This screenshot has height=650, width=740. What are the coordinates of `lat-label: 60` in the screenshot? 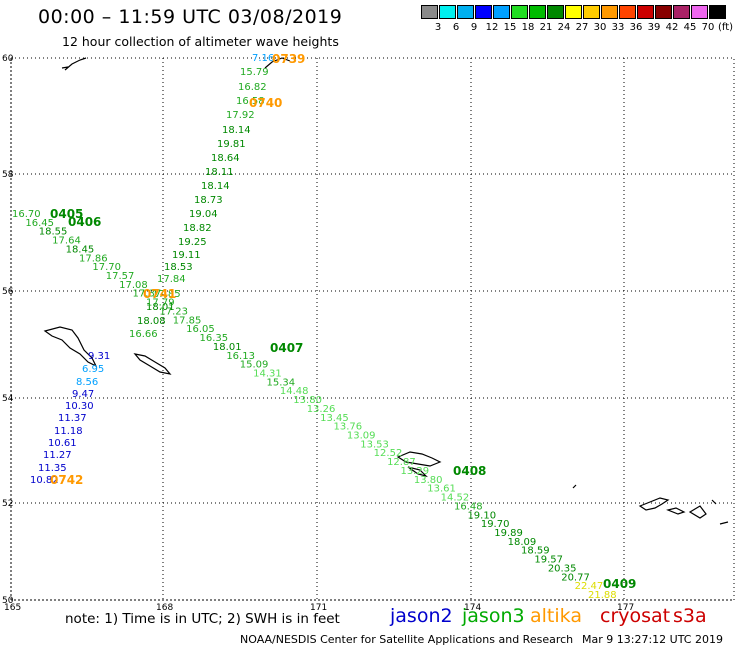 It's located at (8, 59).